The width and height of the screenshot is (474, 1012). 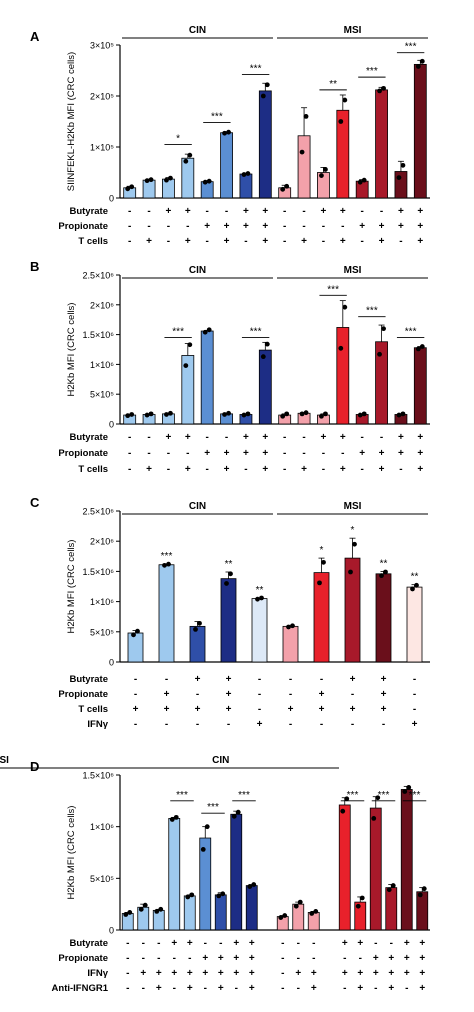 What do you see at coordinates (322, 550) in the screenshot?
I see `significance-label: *` at bounding box center [322, 550].